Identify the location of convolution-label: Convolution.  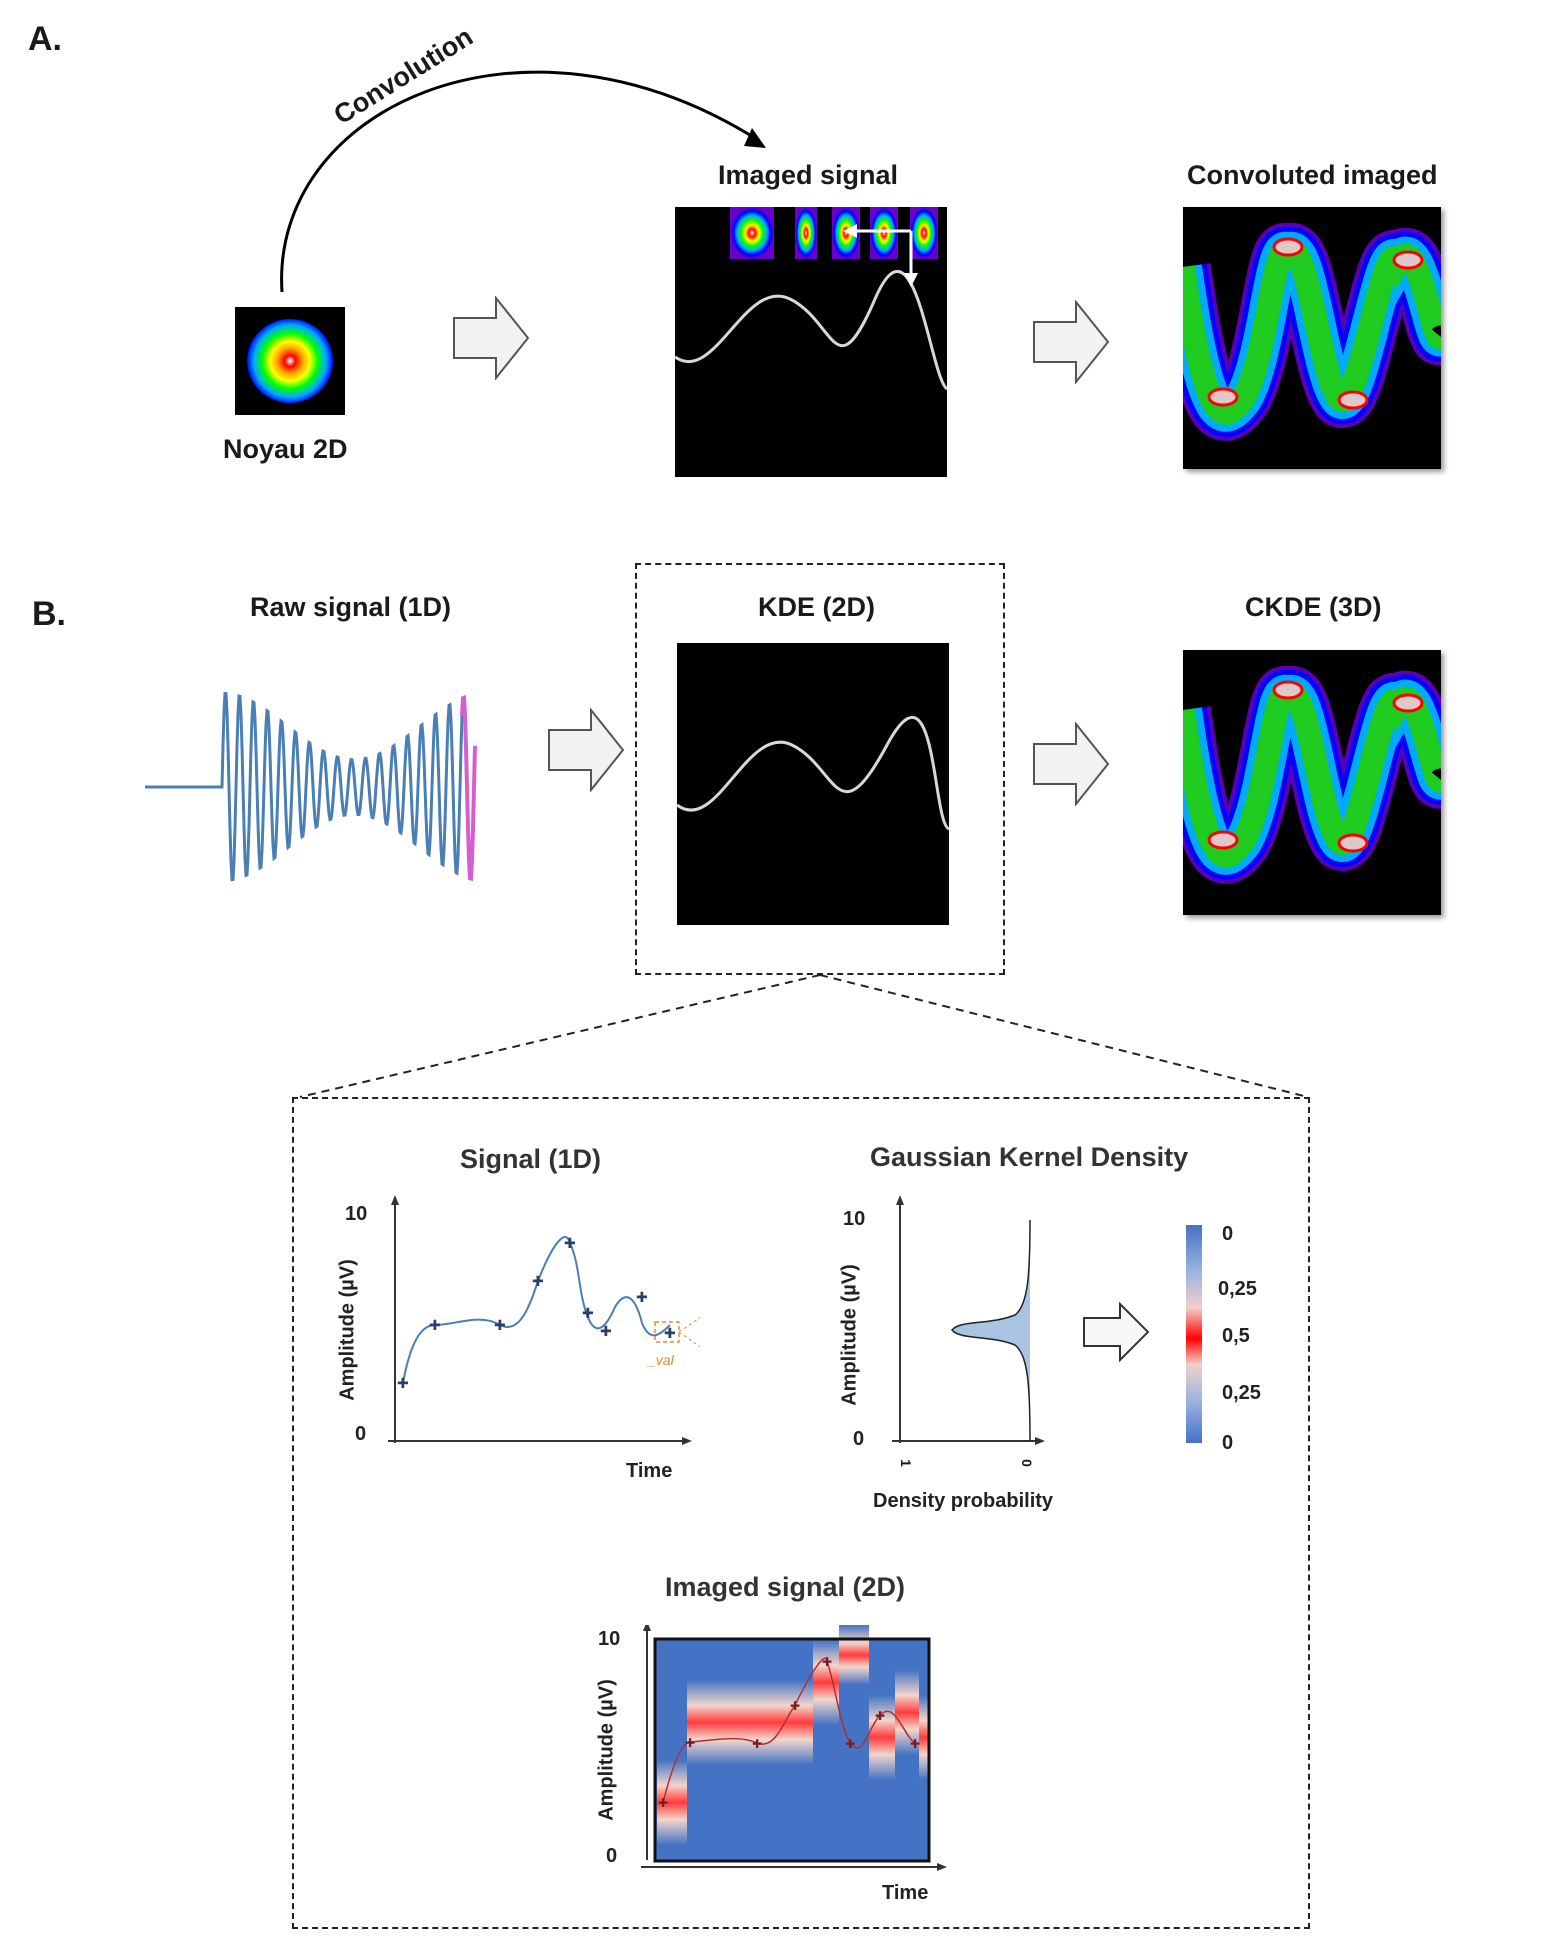
(403, 76).